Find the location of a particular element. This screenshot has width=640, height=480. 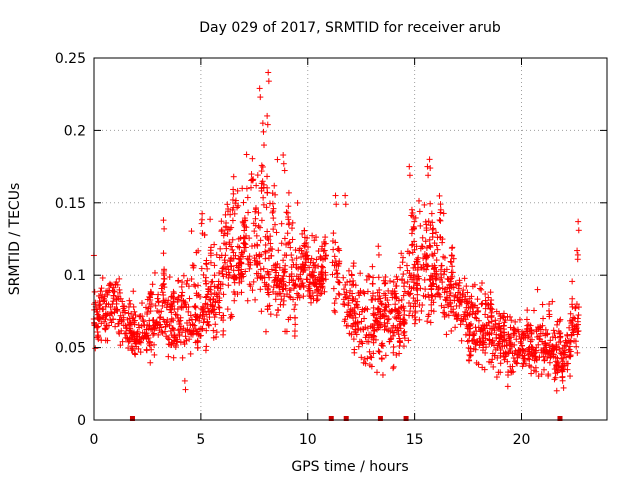

y-tick-label: 0.1 is located at coordinates (75, 276).